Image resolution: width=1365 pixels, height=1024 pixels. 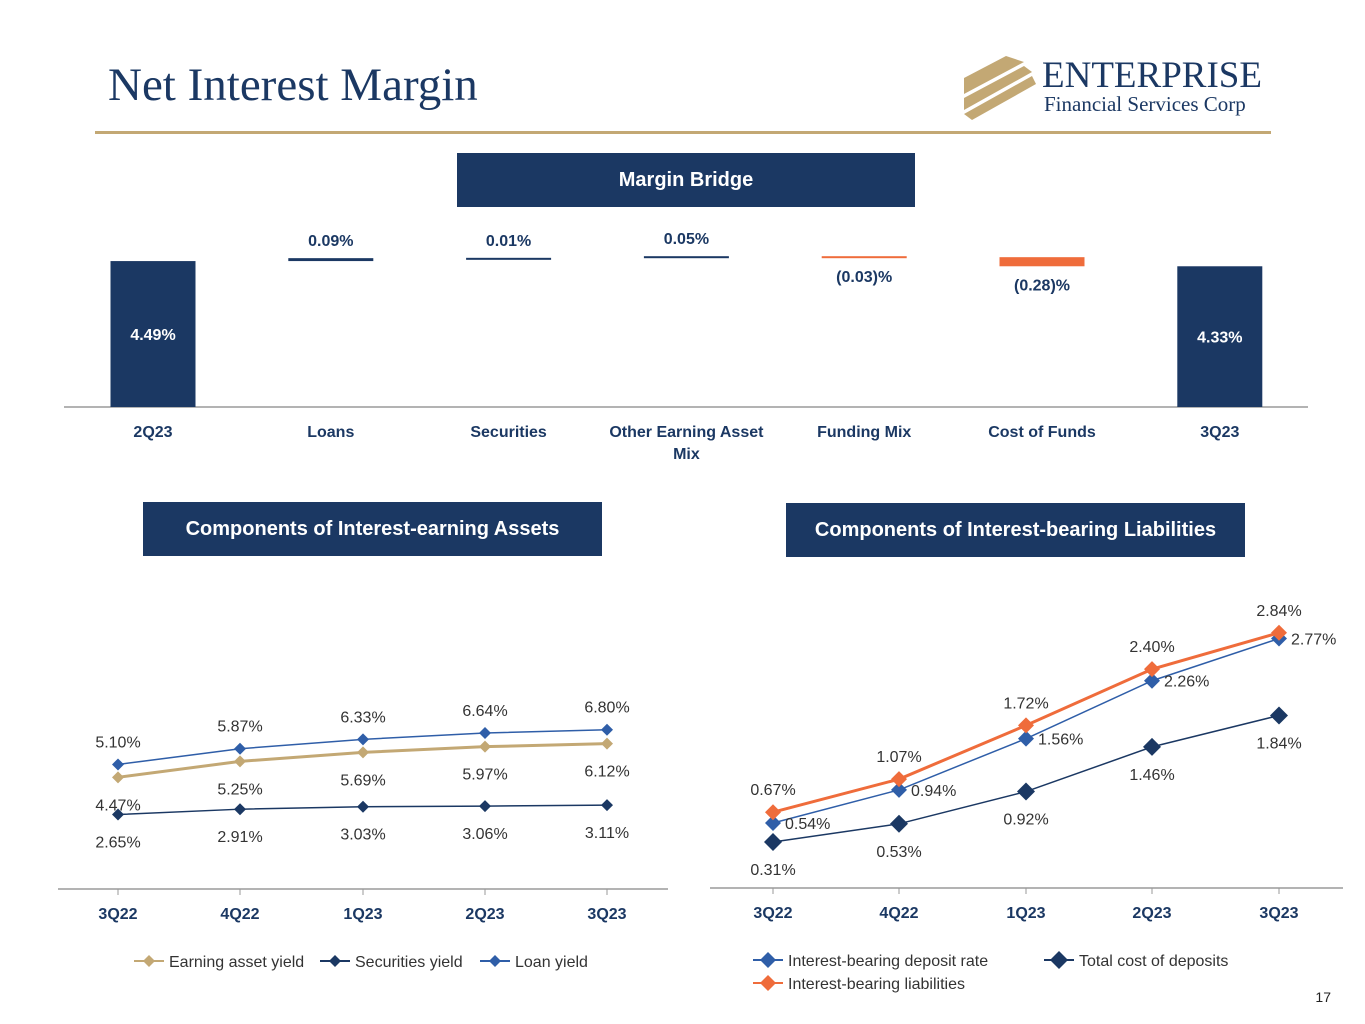 What do you see at coordinates (876, 984) in the screenshot?
I see `legend-label-2: Interest-bearing liabilities` at bounding box center [876, 984].